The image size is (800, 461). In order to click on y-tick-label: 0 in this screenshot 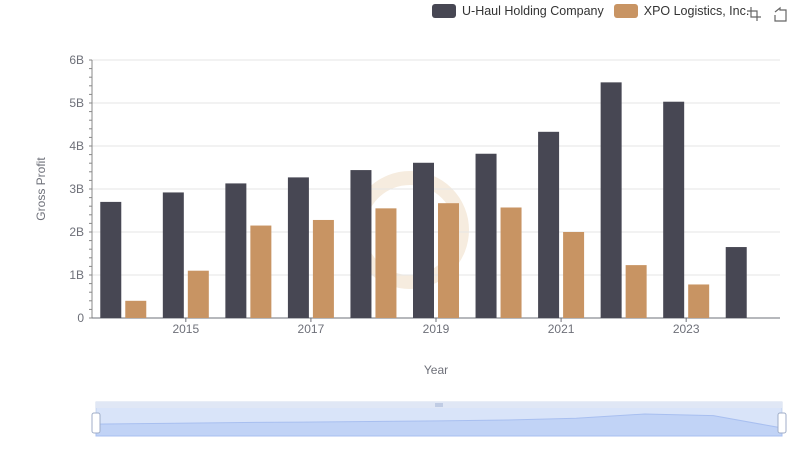, I will do `click(80, 318)`.